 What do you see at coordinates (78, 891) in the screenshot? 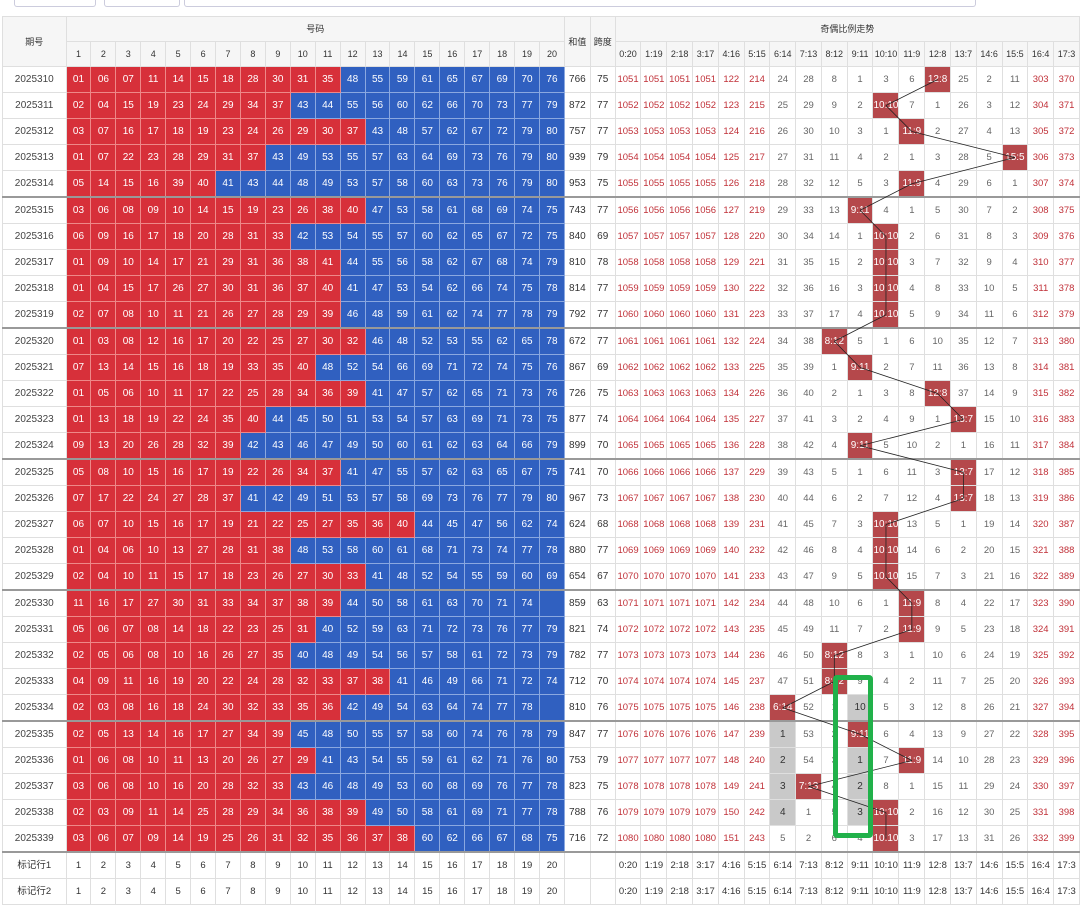
I see `mark-number-cell: 1` at bounding box center [78, 891].